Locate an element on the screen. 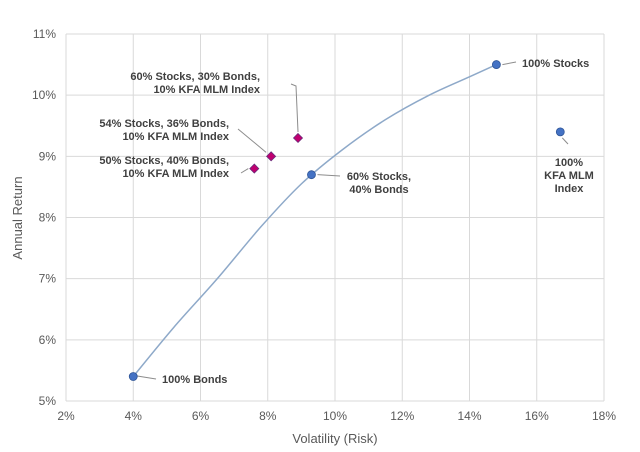 The width and height of the screenshot is (640, 452). x-tick-label: 12% is located at coordinates (402, 416).